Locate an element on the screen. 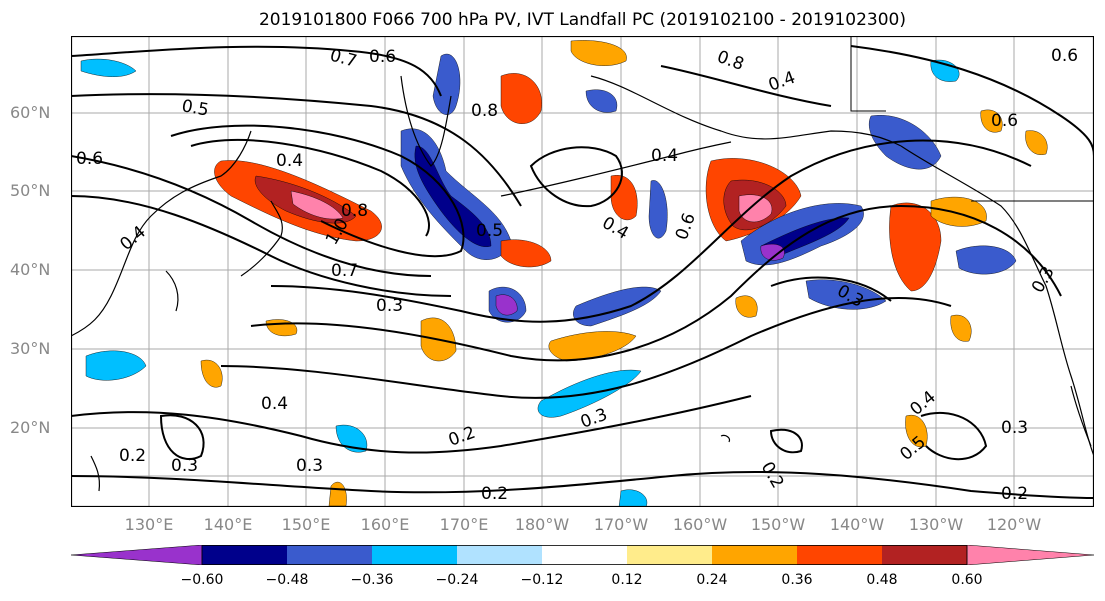 Image resolution: width=1105 pixels, height=601 pixels. lon-label-170e: 170°E is located at coordinates (464, 524).